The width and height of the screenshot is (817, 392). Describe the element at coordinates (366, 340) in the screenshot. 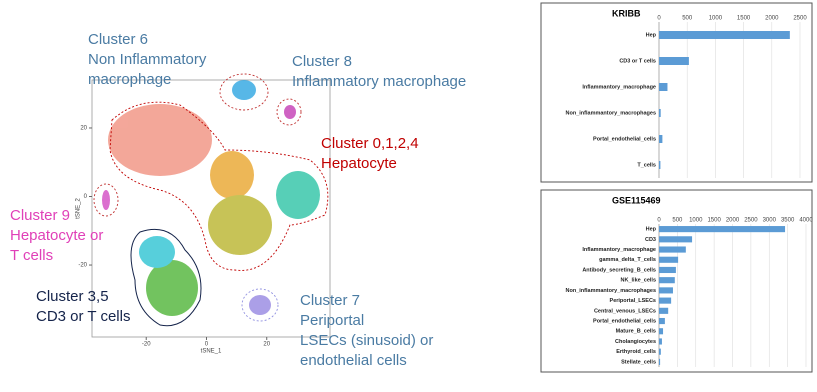

I see `annotation: LSECs (sinusoid) or` at that location.